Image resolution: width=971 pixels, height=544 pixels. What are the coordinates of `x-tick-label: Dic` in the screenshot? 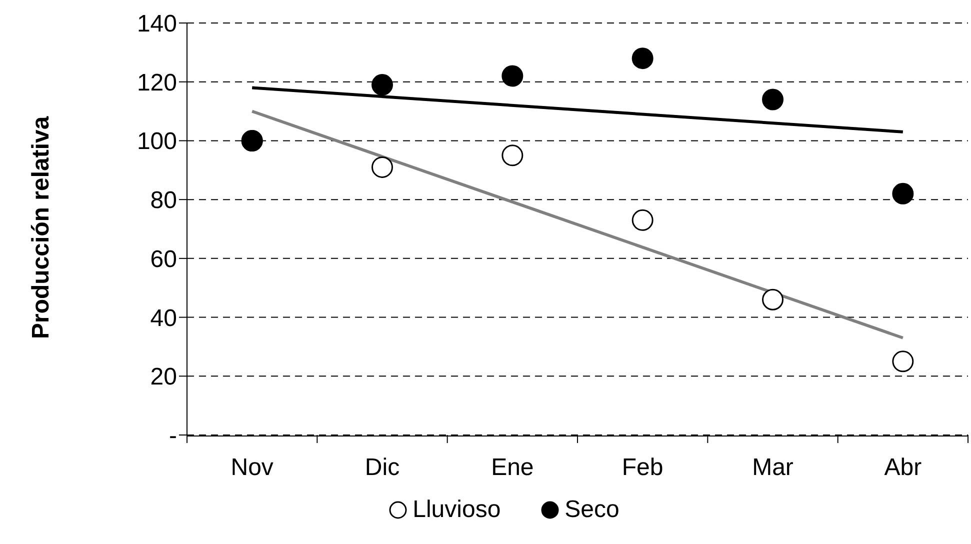 It's located at (382, 468).